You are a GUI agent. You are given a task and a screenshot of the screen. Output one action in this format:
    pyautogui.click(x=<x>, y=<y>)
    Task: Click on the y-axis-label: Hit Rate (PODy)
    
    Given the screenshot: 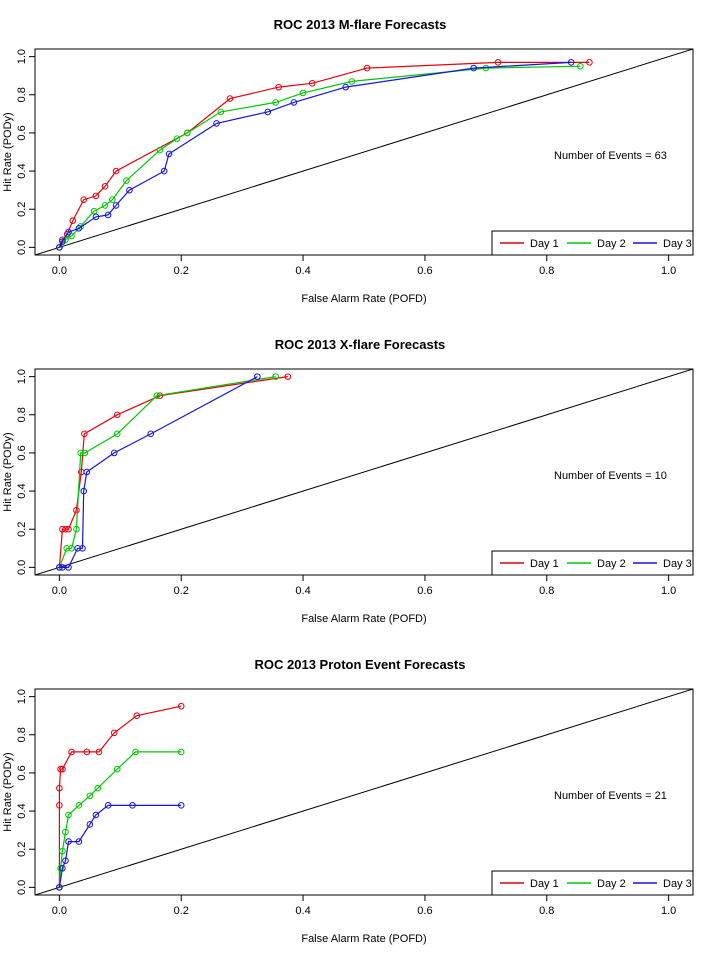 What is the action you would take?
    pyautogui.click(x=8, y=471)
    